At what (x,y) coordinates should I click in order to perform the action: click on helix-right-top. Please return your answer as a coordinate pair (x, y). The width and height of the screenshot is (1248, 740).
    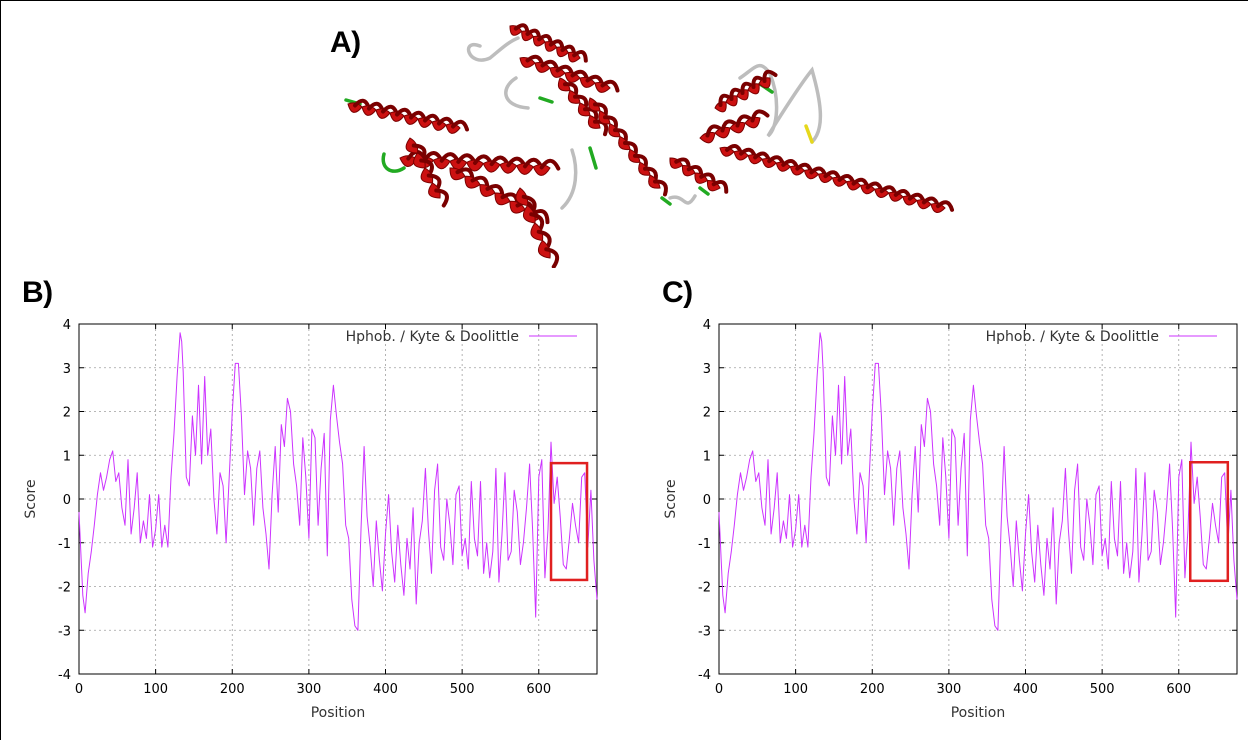
    Looking at the image, I should click on (746, 91).